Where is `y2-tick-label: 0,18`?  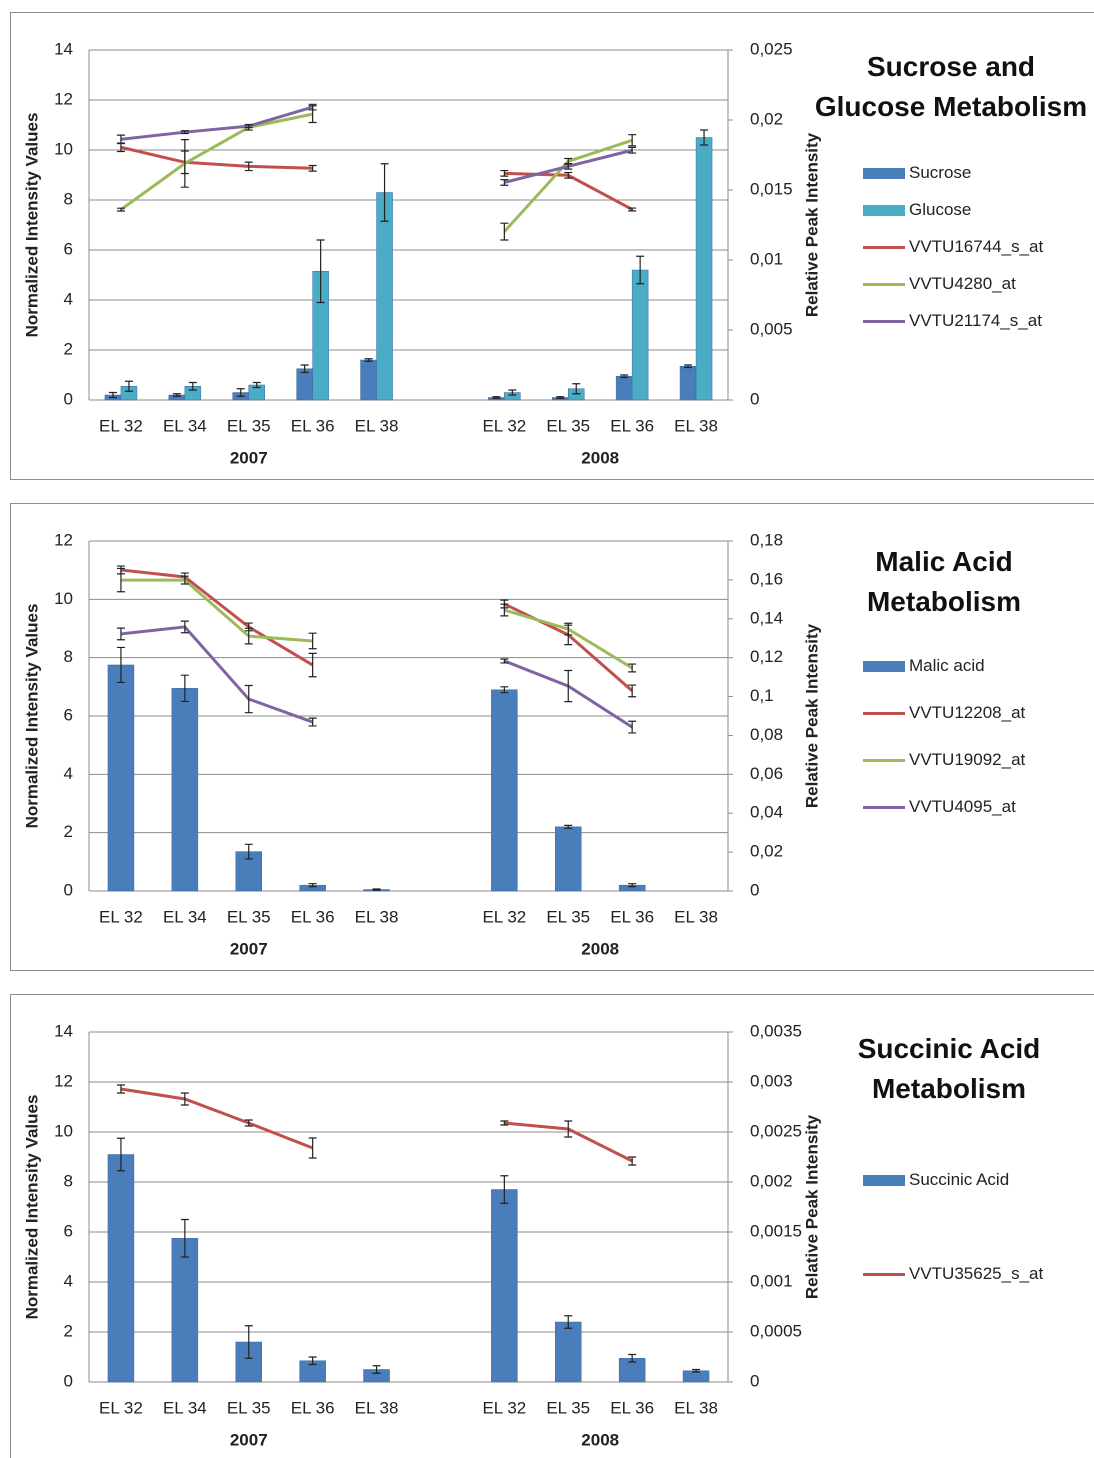 y2-tick-label: 0,18 is located at coordinates (766, 539).